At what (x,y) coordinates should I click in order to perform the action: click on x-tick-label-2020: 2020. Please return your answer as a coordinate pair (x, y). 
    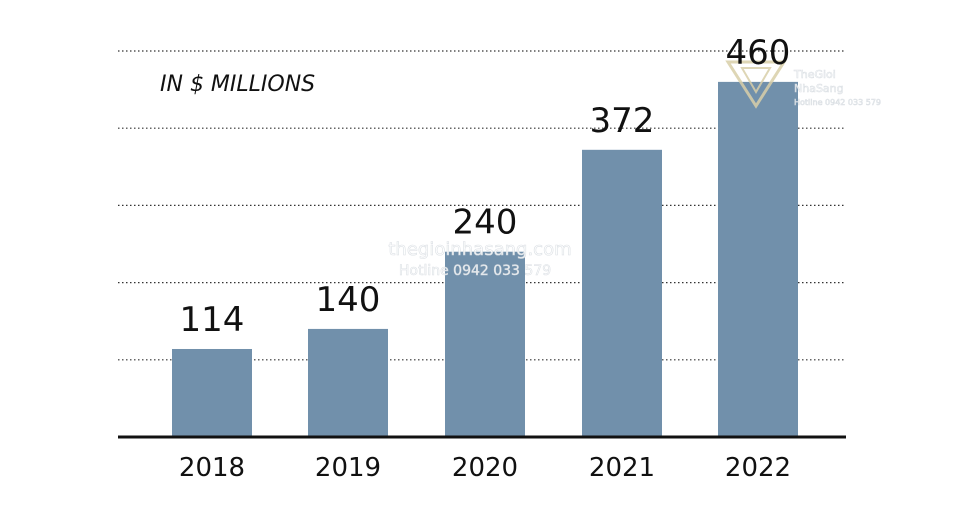
    Looking at the image, I should click on (485, 468).